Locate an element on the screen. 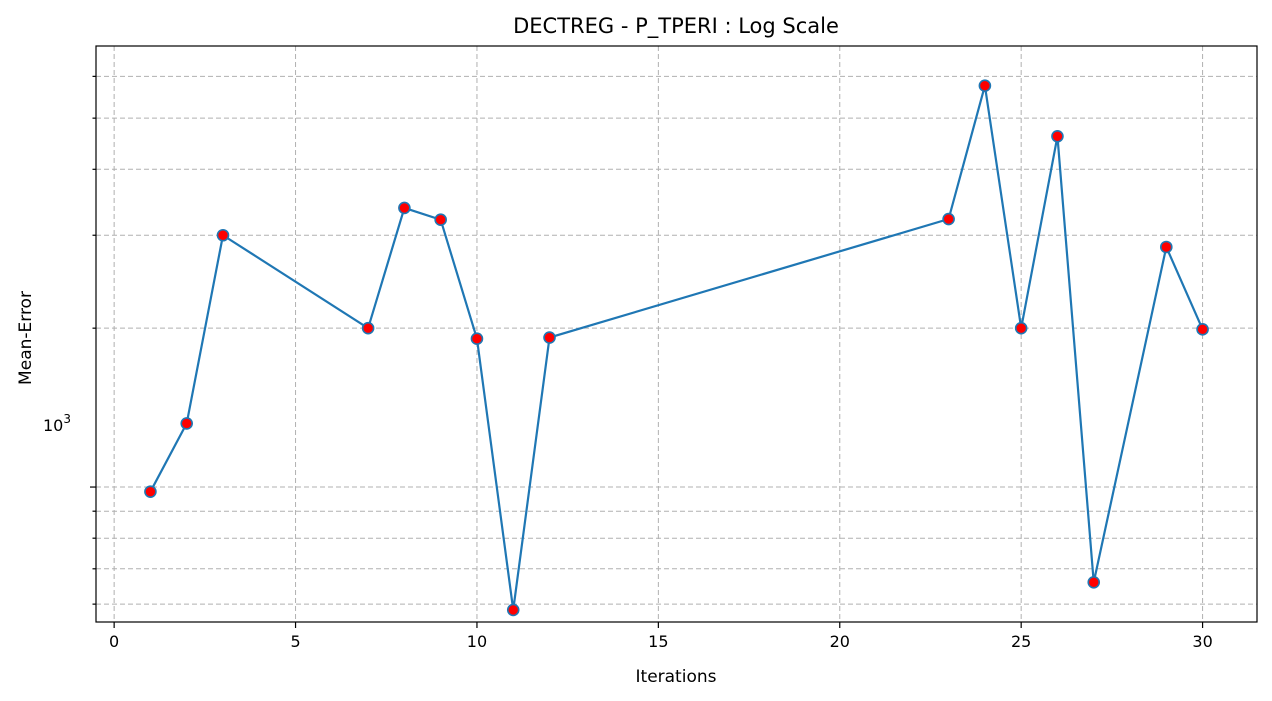 This screenshot has width=1272, height=701. y-axis-ticks is located at coordinates (93, 340).